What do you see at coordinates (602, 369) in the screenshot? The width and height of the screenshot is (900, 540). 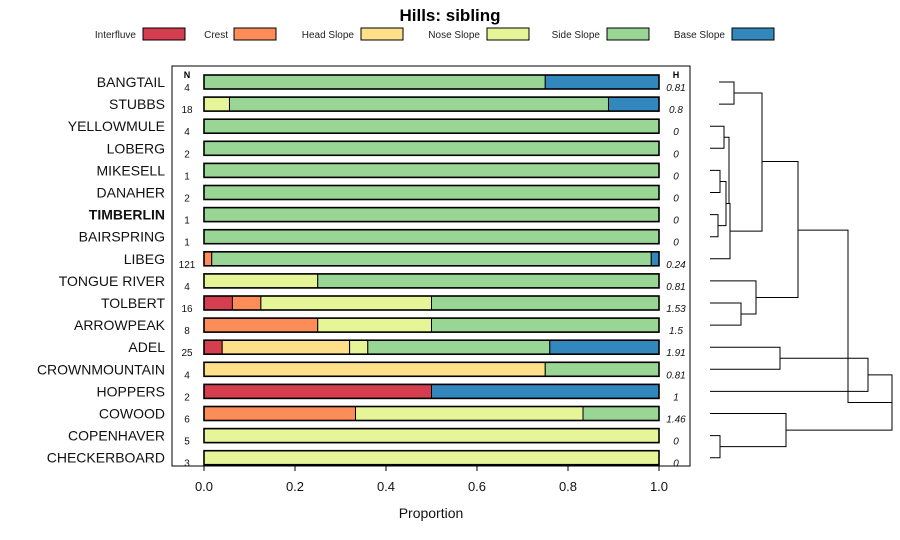 I see `bar-segment-crownmountain-side-slope` at bounding box center [602, 369].